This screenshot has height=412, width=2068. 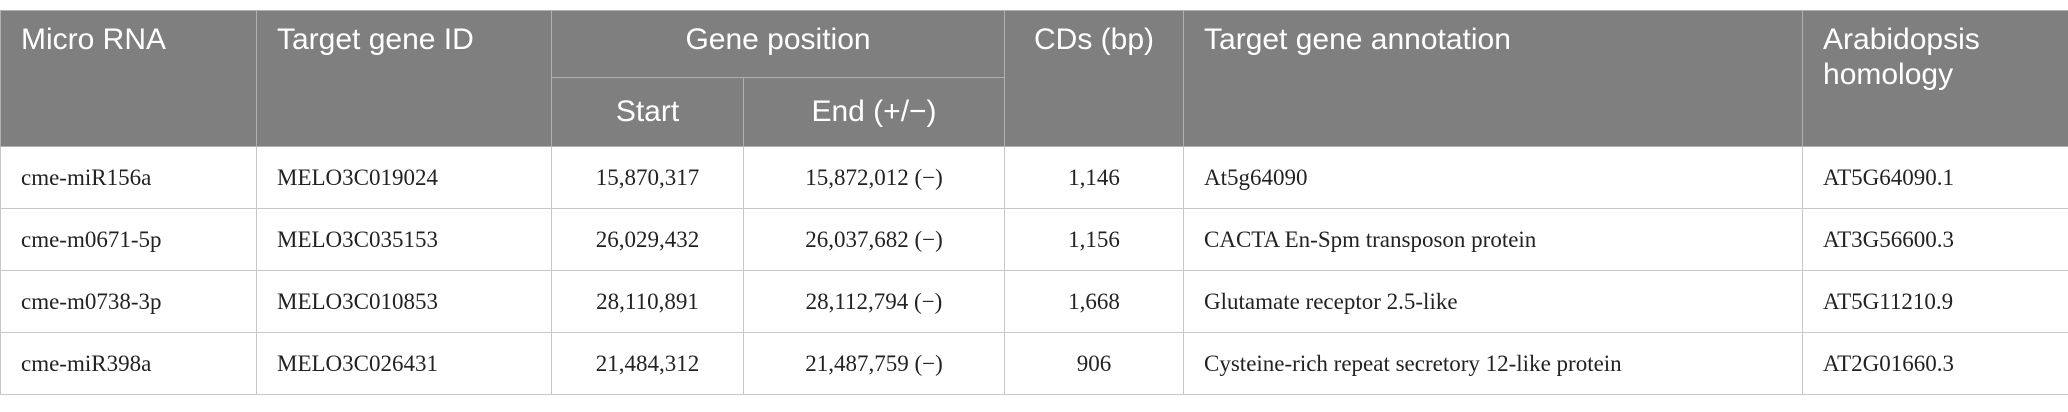 I want to click on table-cell: MELO3C035153, so click(x=404, y=239).